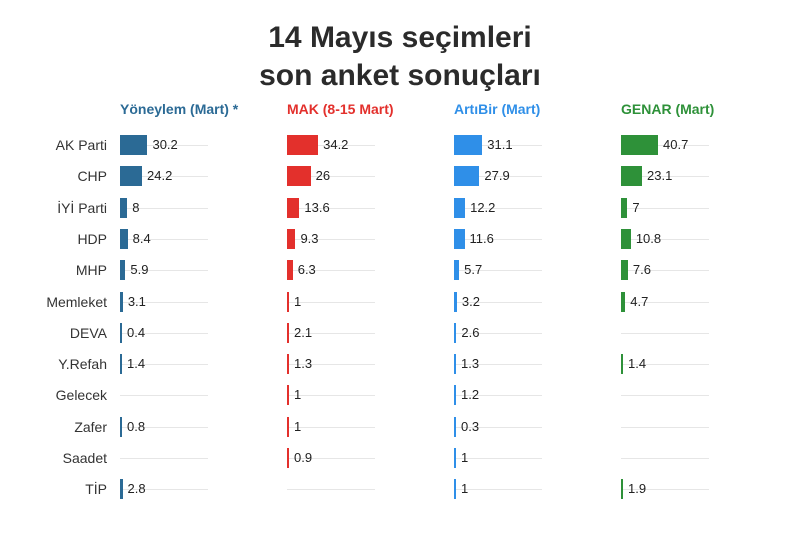  What do you see at coordinates (497, 109) in the screenshot?
I see `series-header: ArtıBir (Mart)` at bounding box center [497, 109].